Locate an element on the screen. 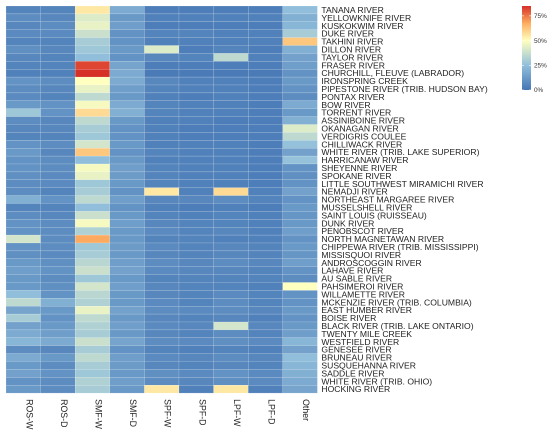 Image resolution: width=550 pixels, height=432 pixels. row-label: TANANA RIVER is located at coordinates (352, 10).